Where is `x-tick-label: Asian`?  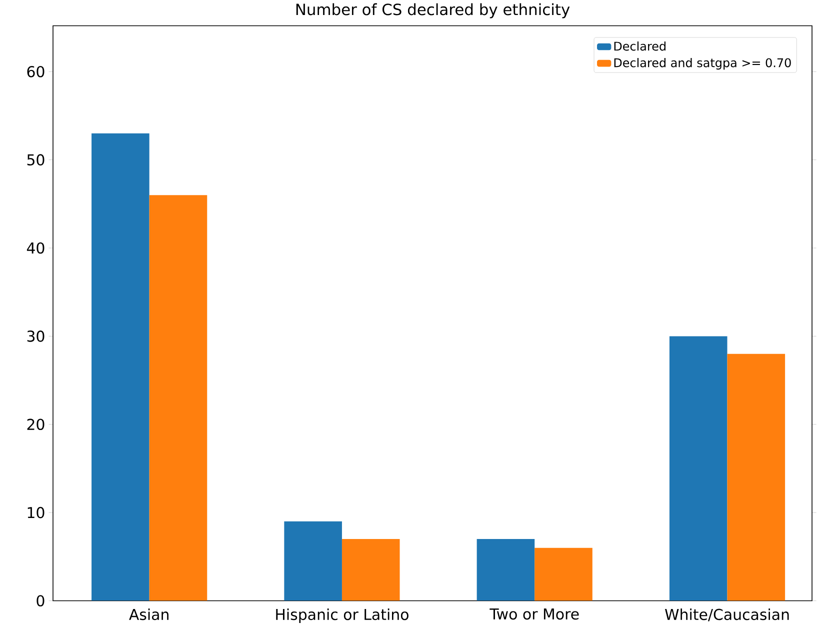 x-tick-label: Asian is located at coordinates (148, 614).